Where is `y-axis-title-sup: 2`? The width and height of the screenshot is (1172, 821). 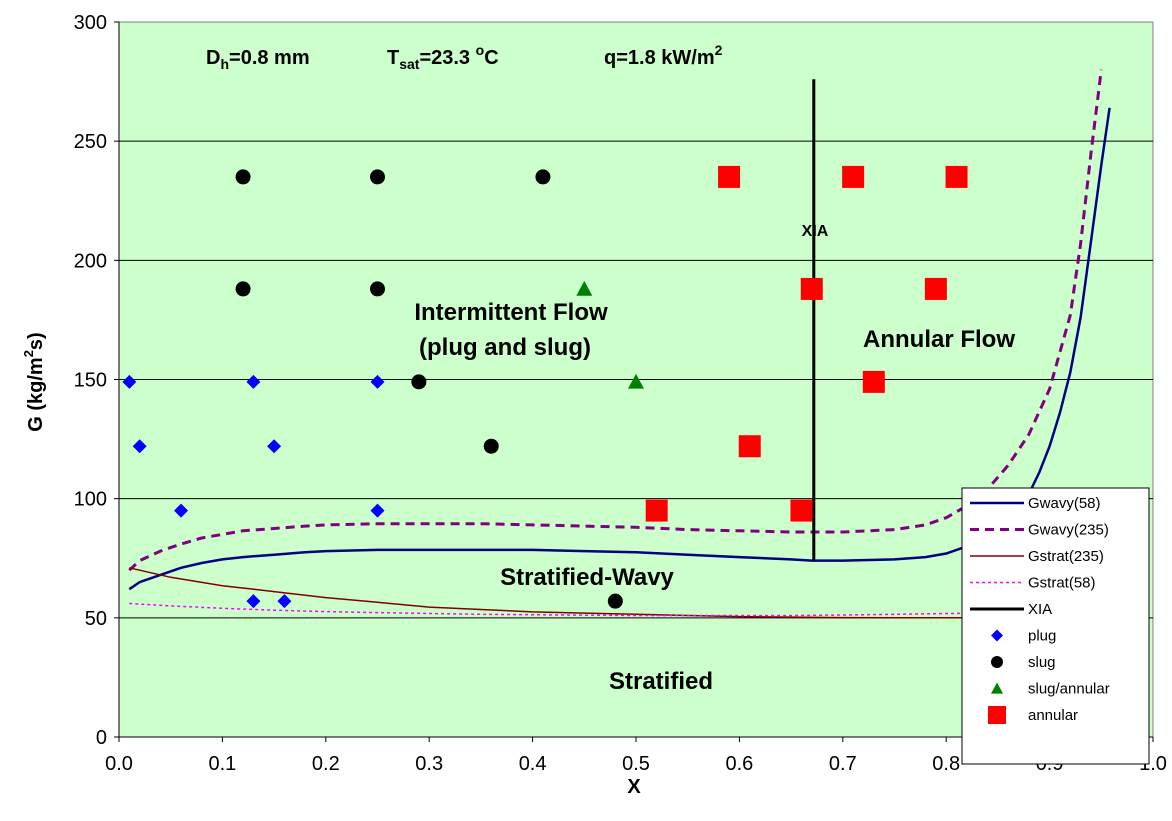 y-axis-title-sup: 2 is located at coordinates (28, 353).